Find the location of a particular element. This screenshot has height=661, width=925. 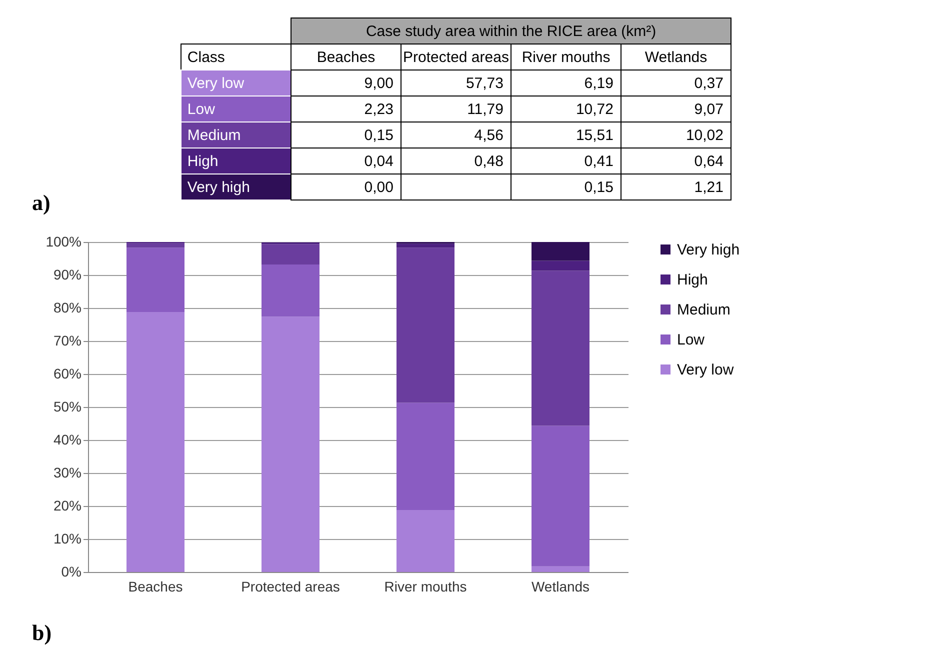

data-label: 10,02 is located at coordinates (705, 135).